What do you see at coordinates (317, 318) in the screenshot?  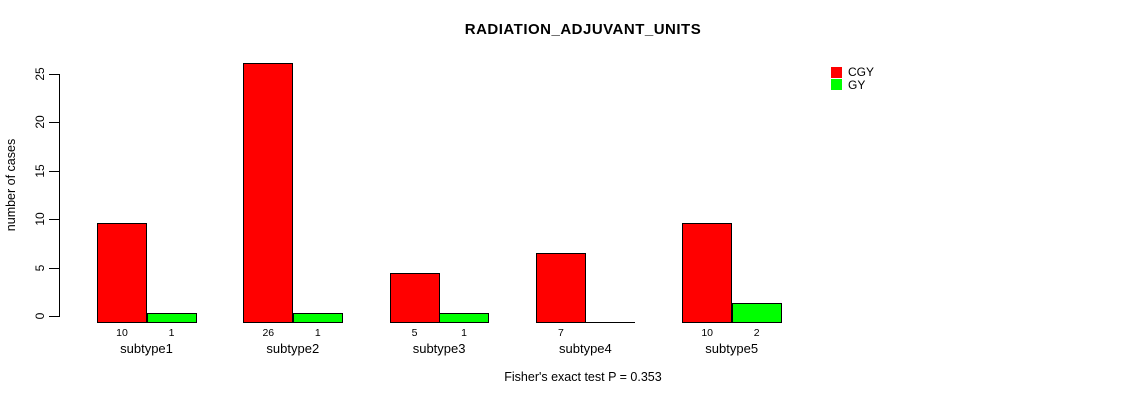 I see `bar-gy-subtype2` at bounding box center [317, 318].